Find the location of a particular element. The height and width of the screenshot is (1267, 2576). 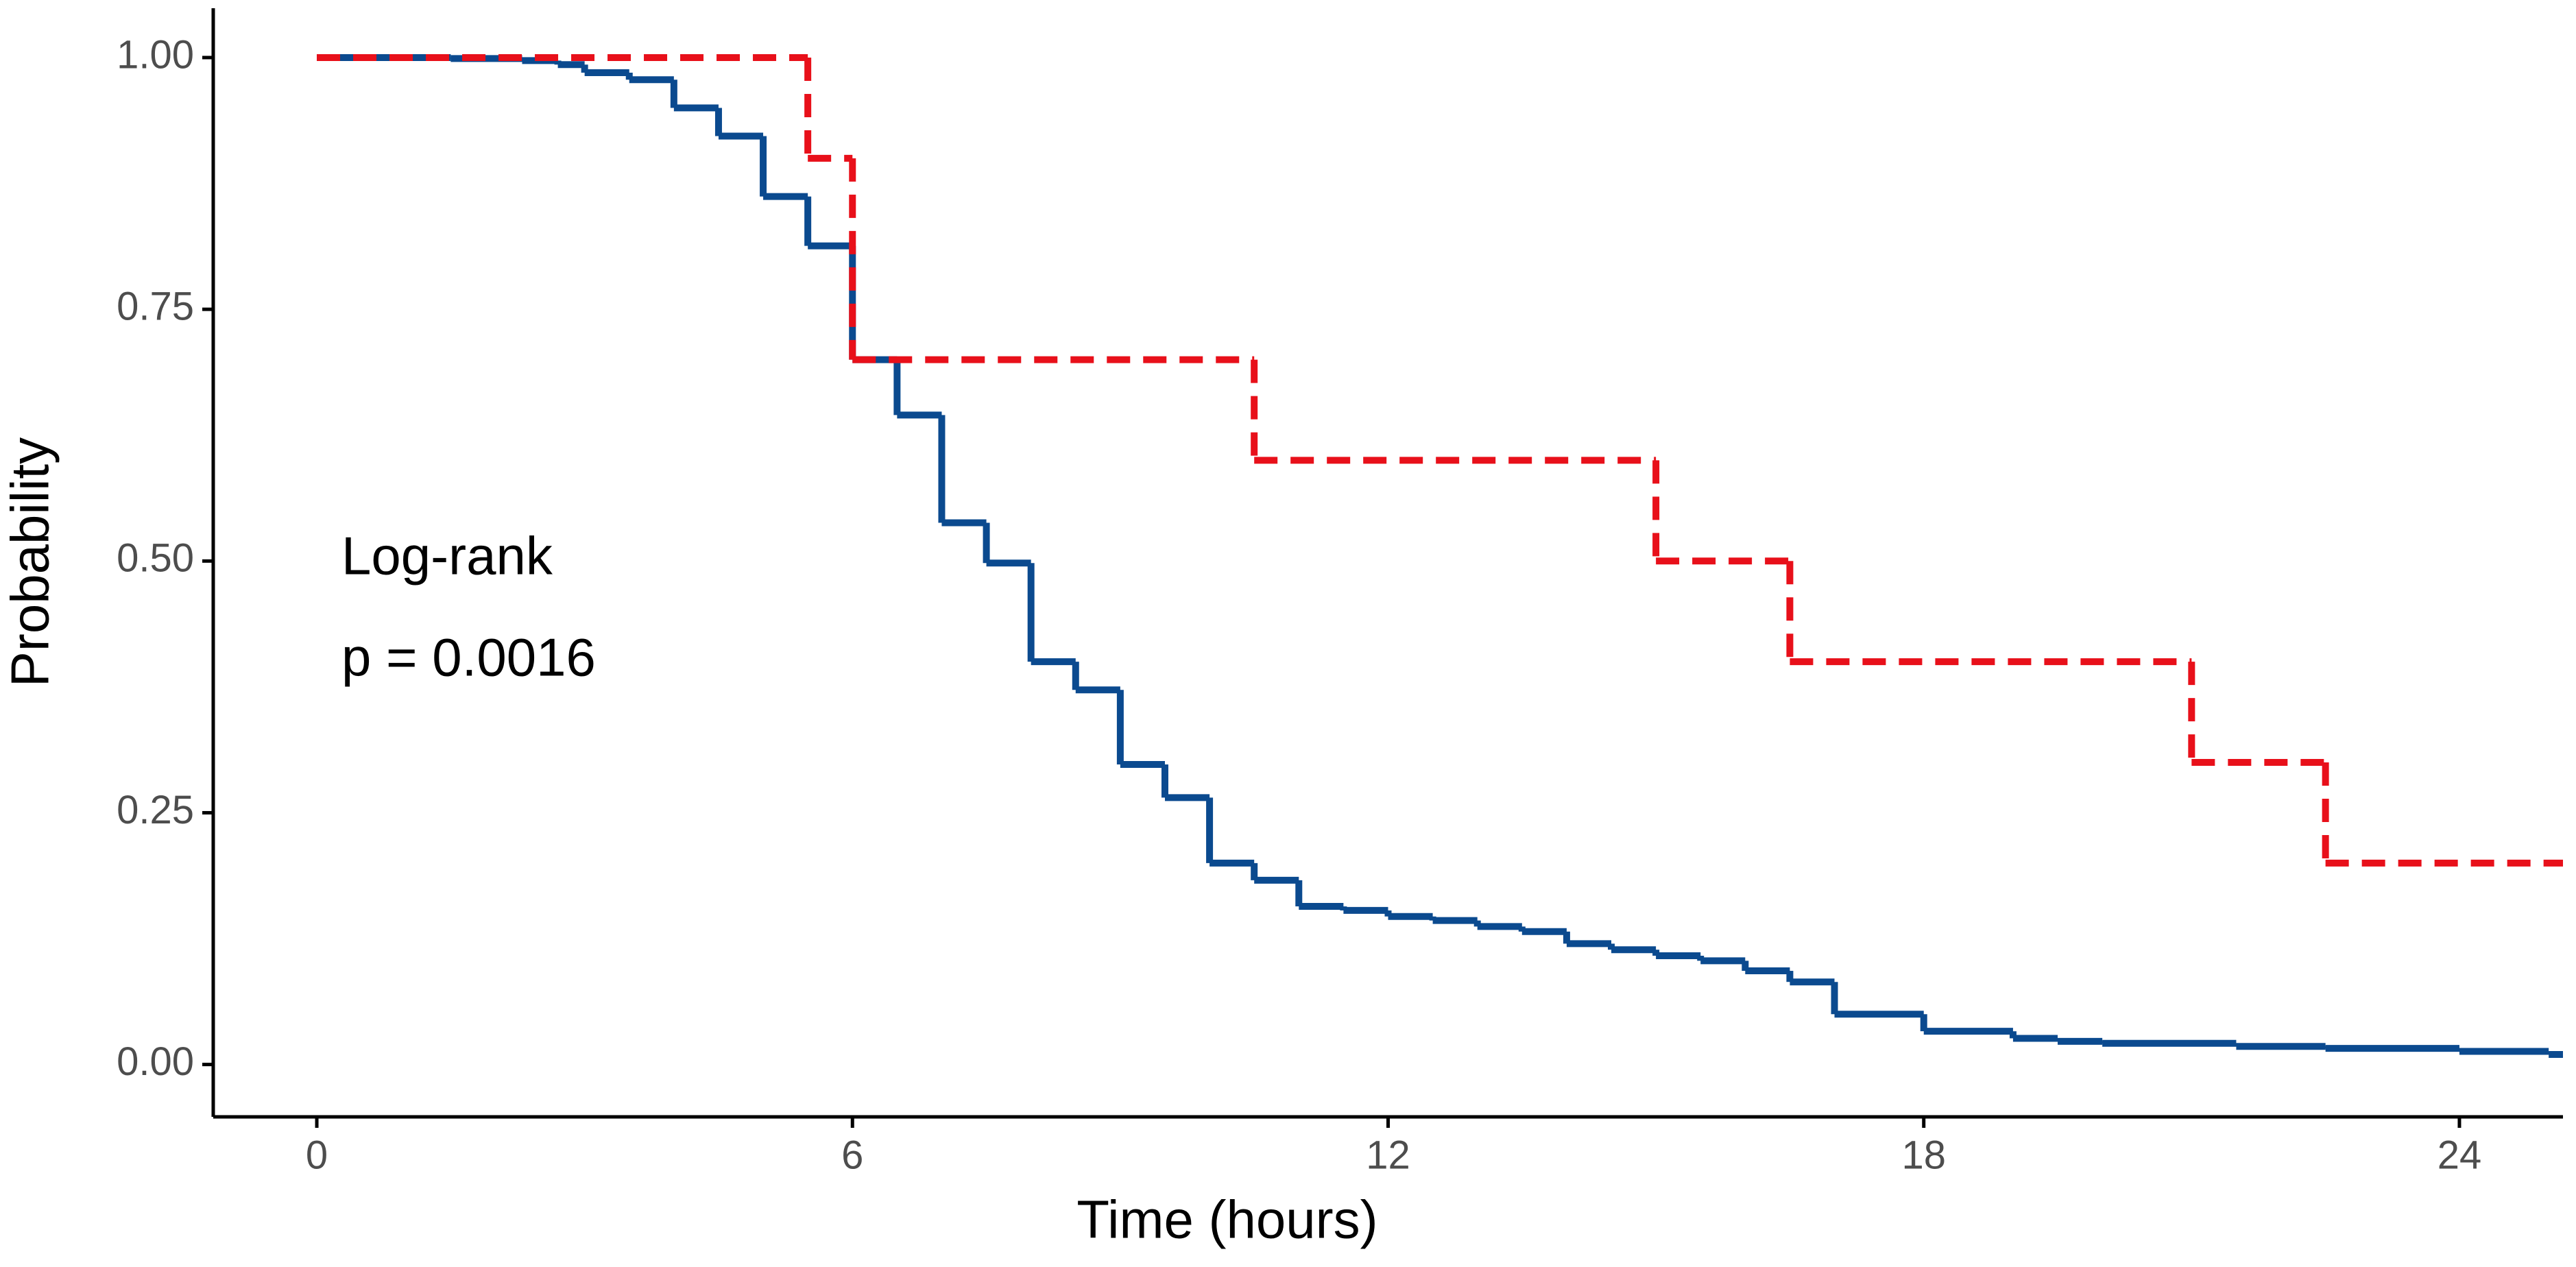

y-tick-label: 0.25 is located at coordinates (155, 810).